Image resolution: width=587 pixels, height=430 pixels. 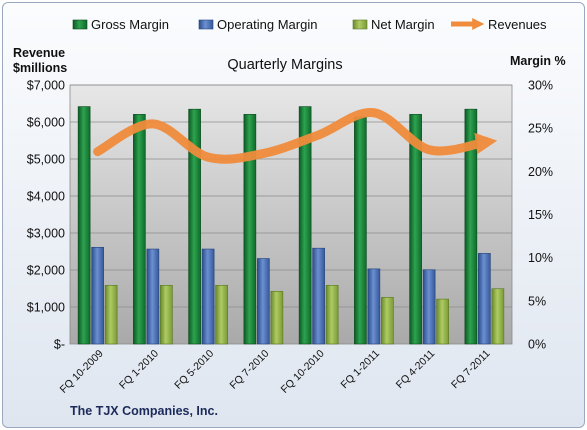 What do you see at coordinates (540, 172) in the screenshot?
I see `right-tick-label: 20%` at bounding box center [540, 172].